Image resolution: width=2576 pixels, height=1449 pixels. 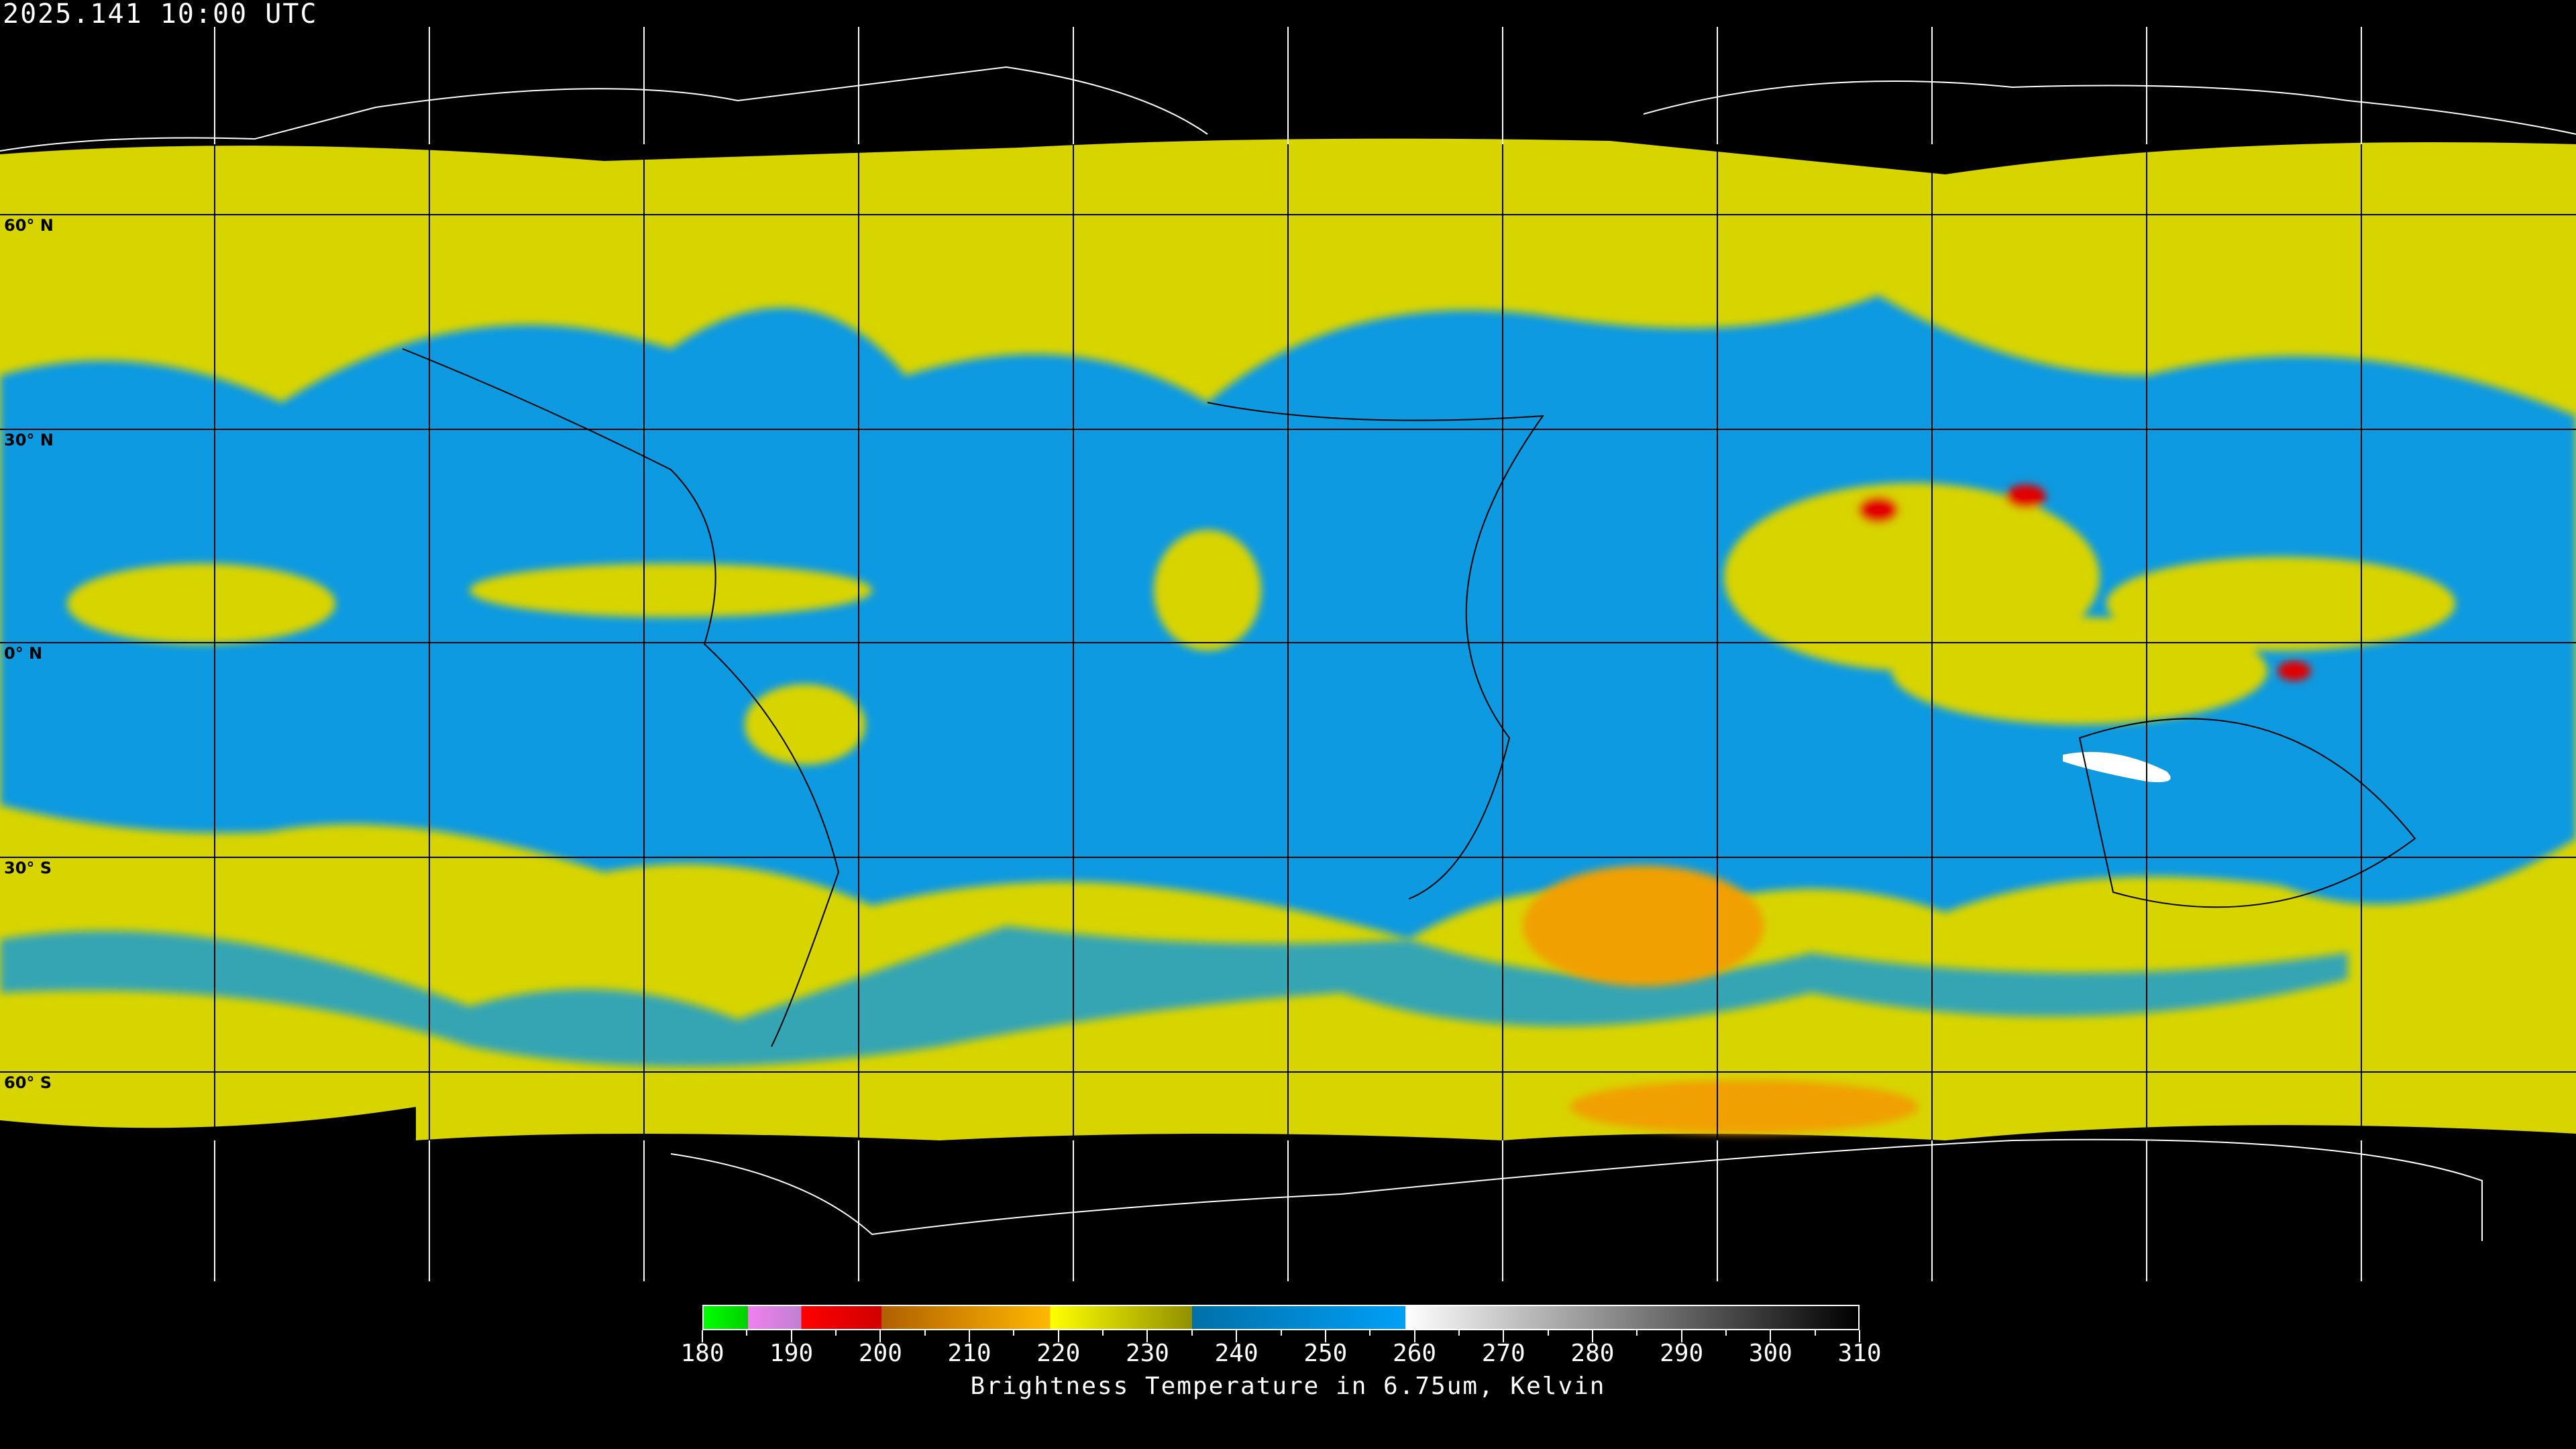 What do you see at coordinates (969, 1353) in the screenshot?
I see `colorbar-tick-label: 210` at bounding box center [969, 1353].